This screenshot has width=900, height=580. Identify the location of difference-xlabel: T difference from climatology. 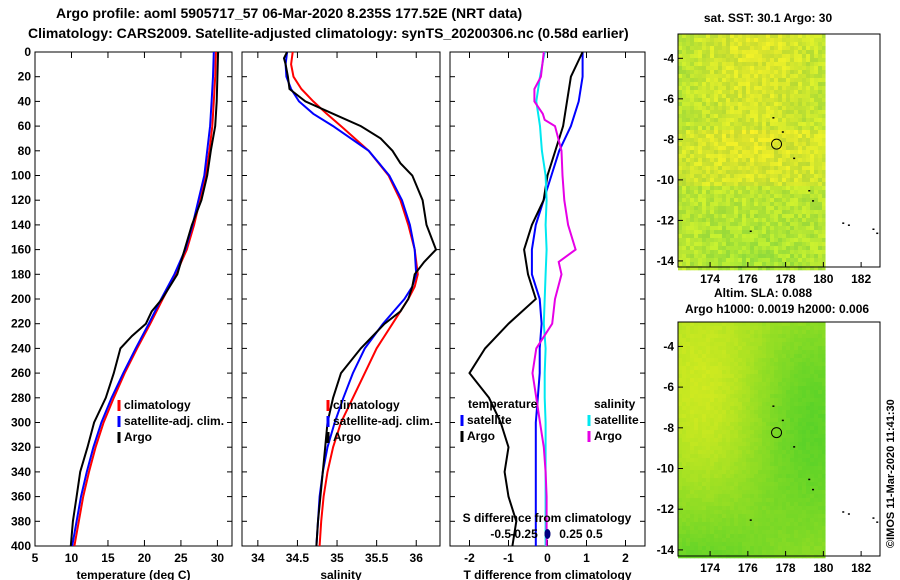
(547, 574).